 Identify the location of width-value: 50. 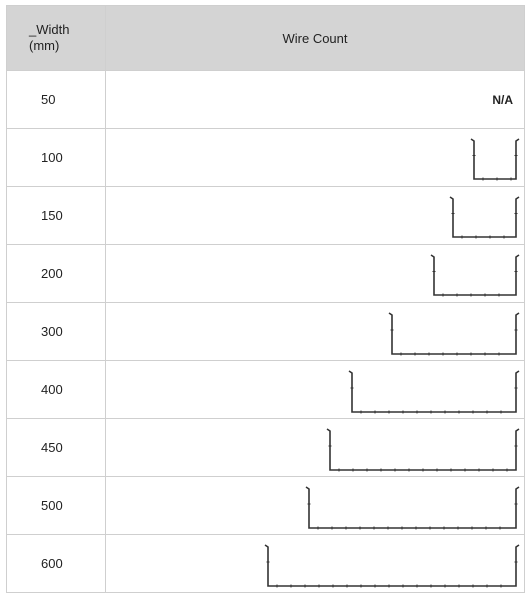
(56, 99).